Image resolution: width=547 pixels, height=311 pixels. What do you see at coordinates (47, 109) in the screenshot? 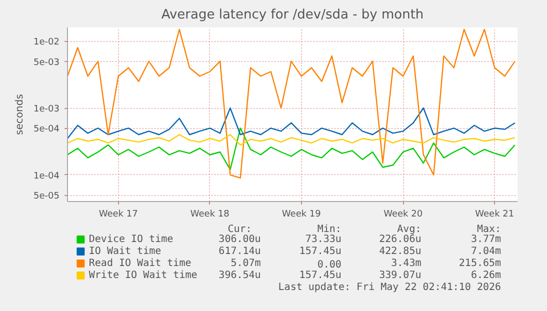
I see `y-tick-label: 1e-03` at bounding box center [47, 109].